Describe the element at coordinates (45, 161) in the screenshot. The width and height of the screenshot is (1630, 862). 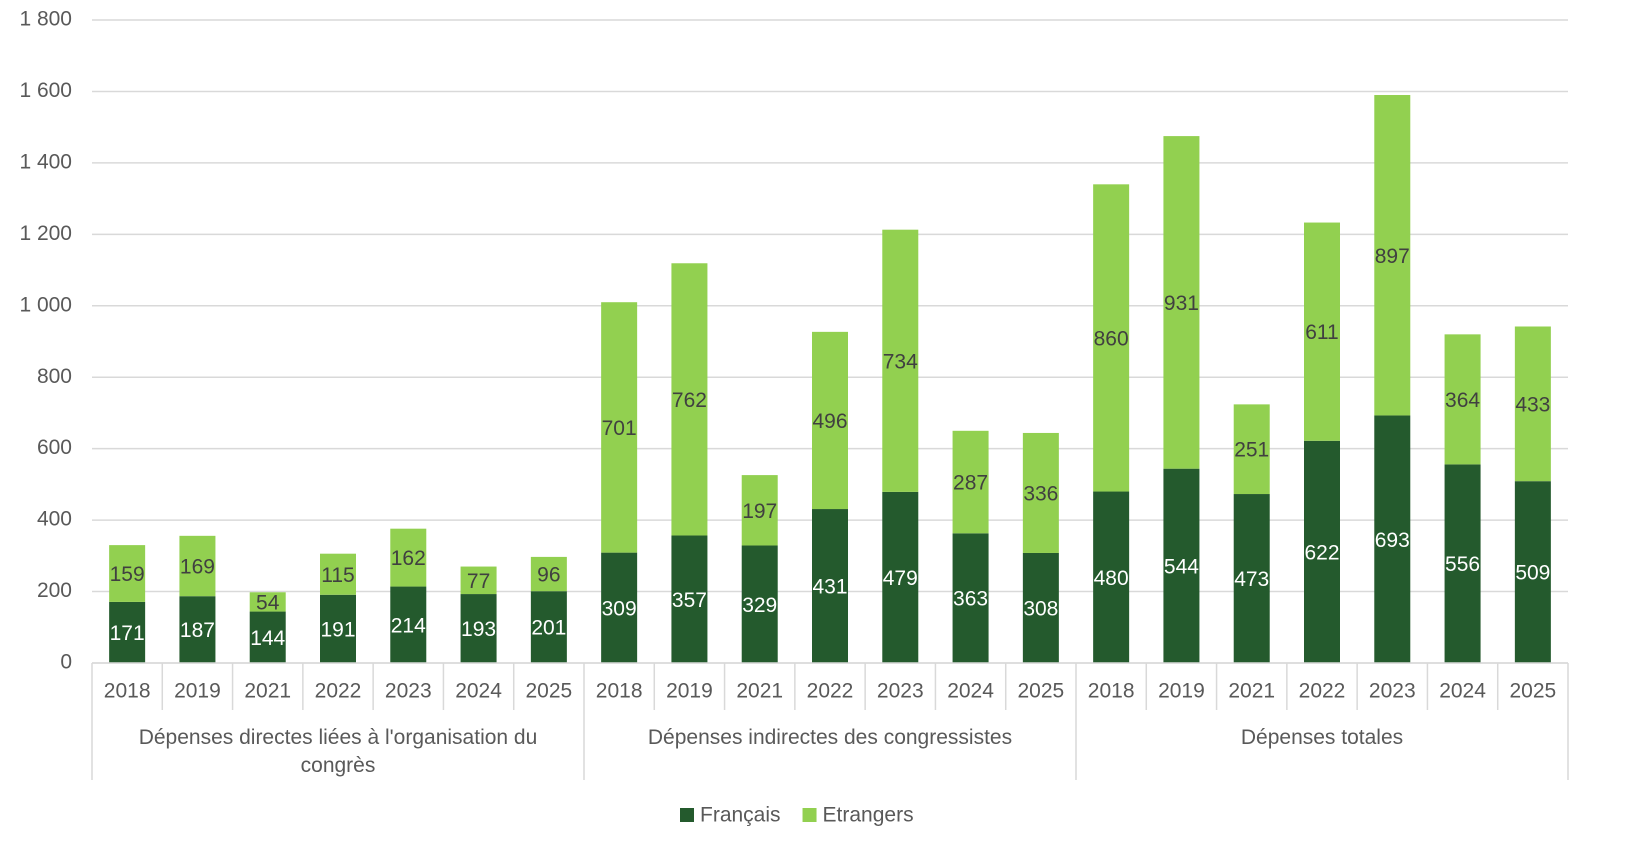
I see `y-tick-label: 1 400` at that location.